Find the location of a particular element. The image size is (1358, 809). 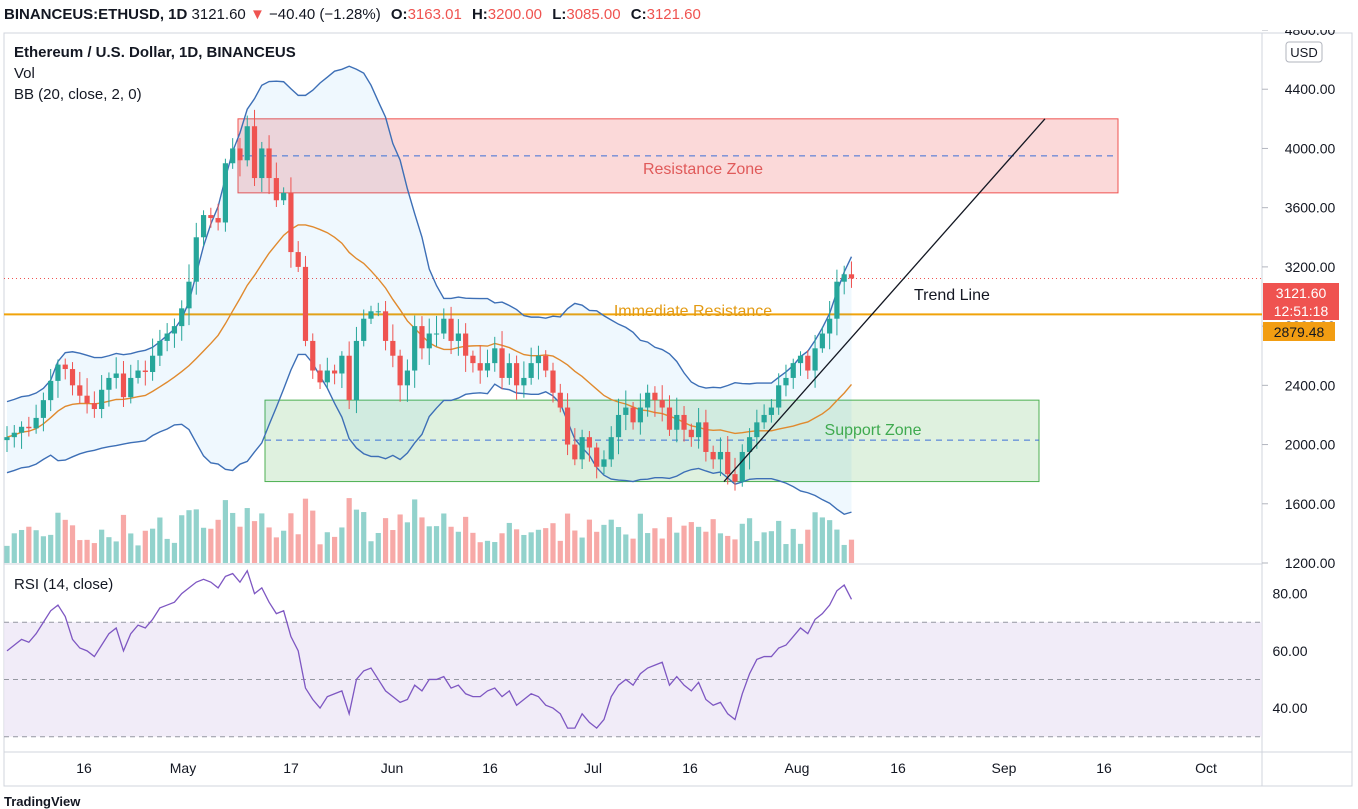

symbol-name: BINANCEUS:ETHUSD, 1D is located at coordinates (96, 14).